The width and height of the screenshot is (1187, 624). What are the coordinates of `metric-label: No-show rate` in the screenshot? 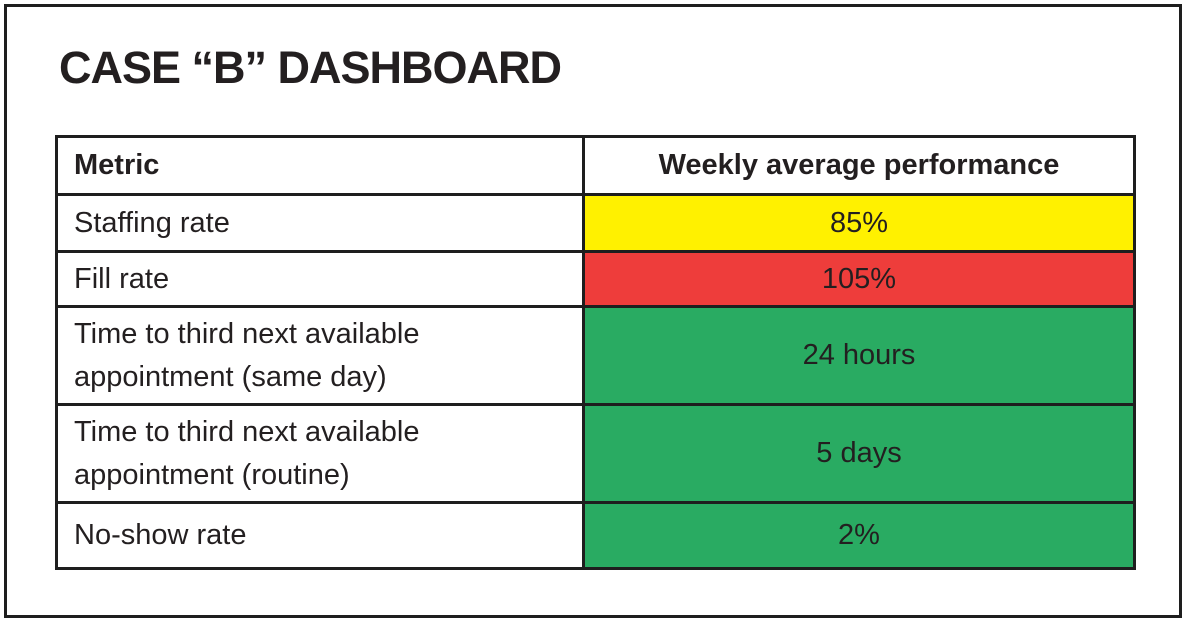 It's located at (320, 535).